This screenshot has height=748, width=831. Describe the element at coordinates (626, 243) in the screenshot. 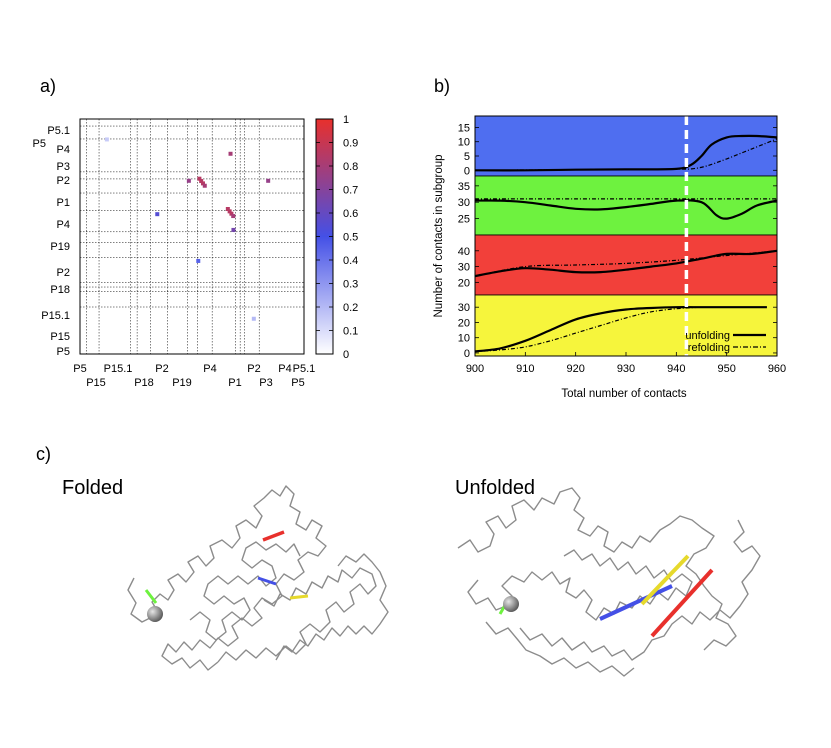

I see `subgroup-curves` at that location.